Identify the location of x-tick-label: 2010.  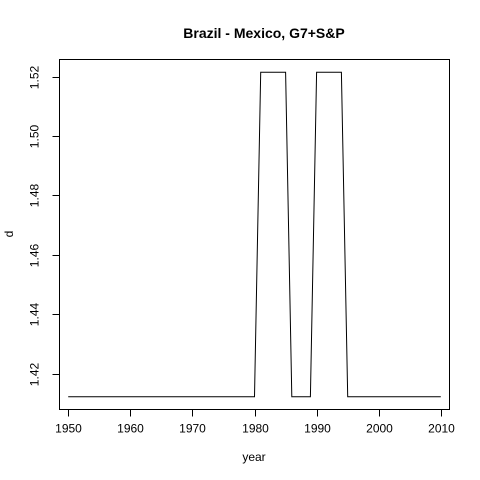
(441, 429).